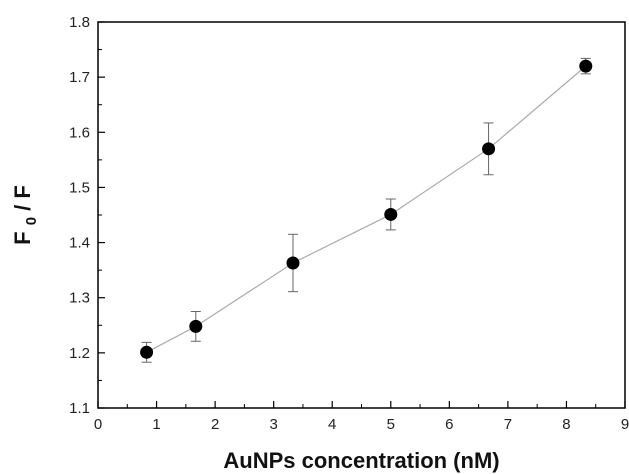  I want to click on y-axis-title-sub: 0, so click(31, 221).